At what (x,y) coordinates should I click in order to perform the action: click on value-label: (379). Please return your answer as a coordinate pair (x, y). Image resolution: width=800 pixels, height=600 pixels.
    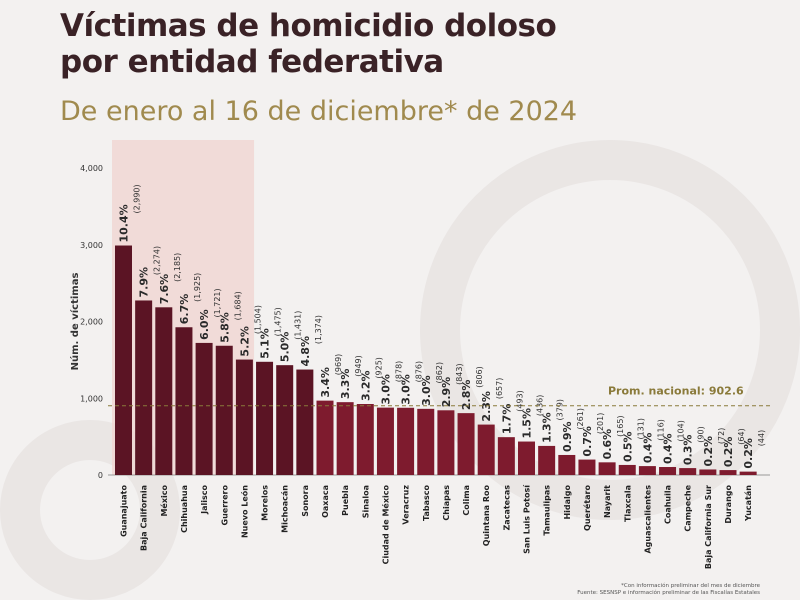
    Looking at the image, I should click on (560, 410).